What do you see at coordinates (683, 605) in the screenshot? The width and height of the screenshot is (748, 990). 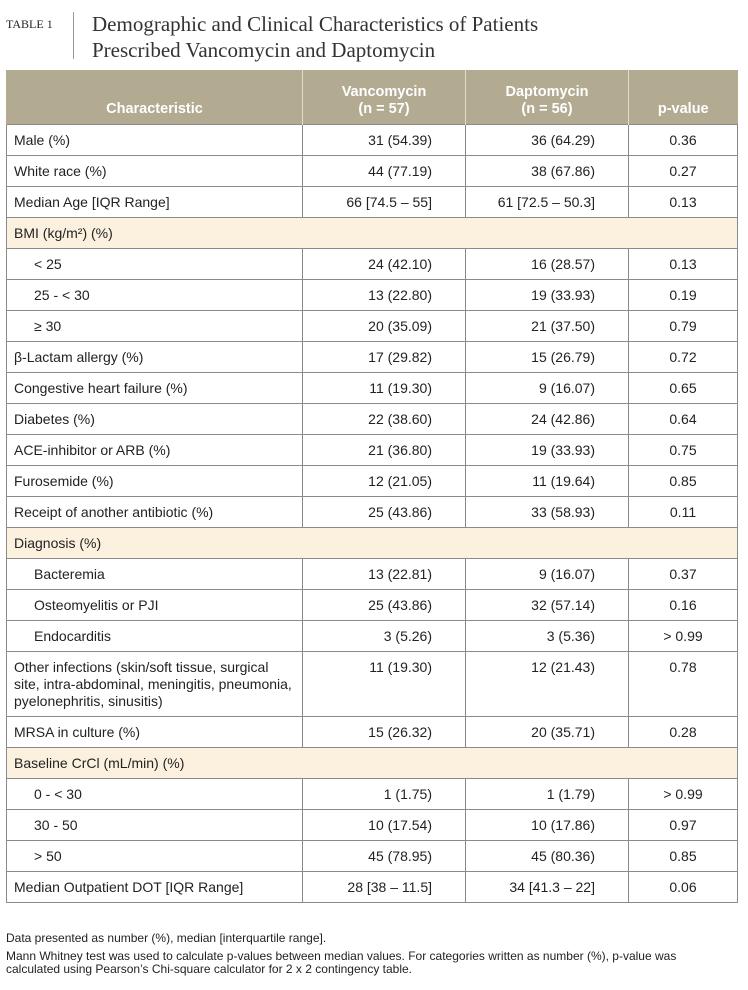 I see `table-cell: 0.16` at bounding box center [683, 605].